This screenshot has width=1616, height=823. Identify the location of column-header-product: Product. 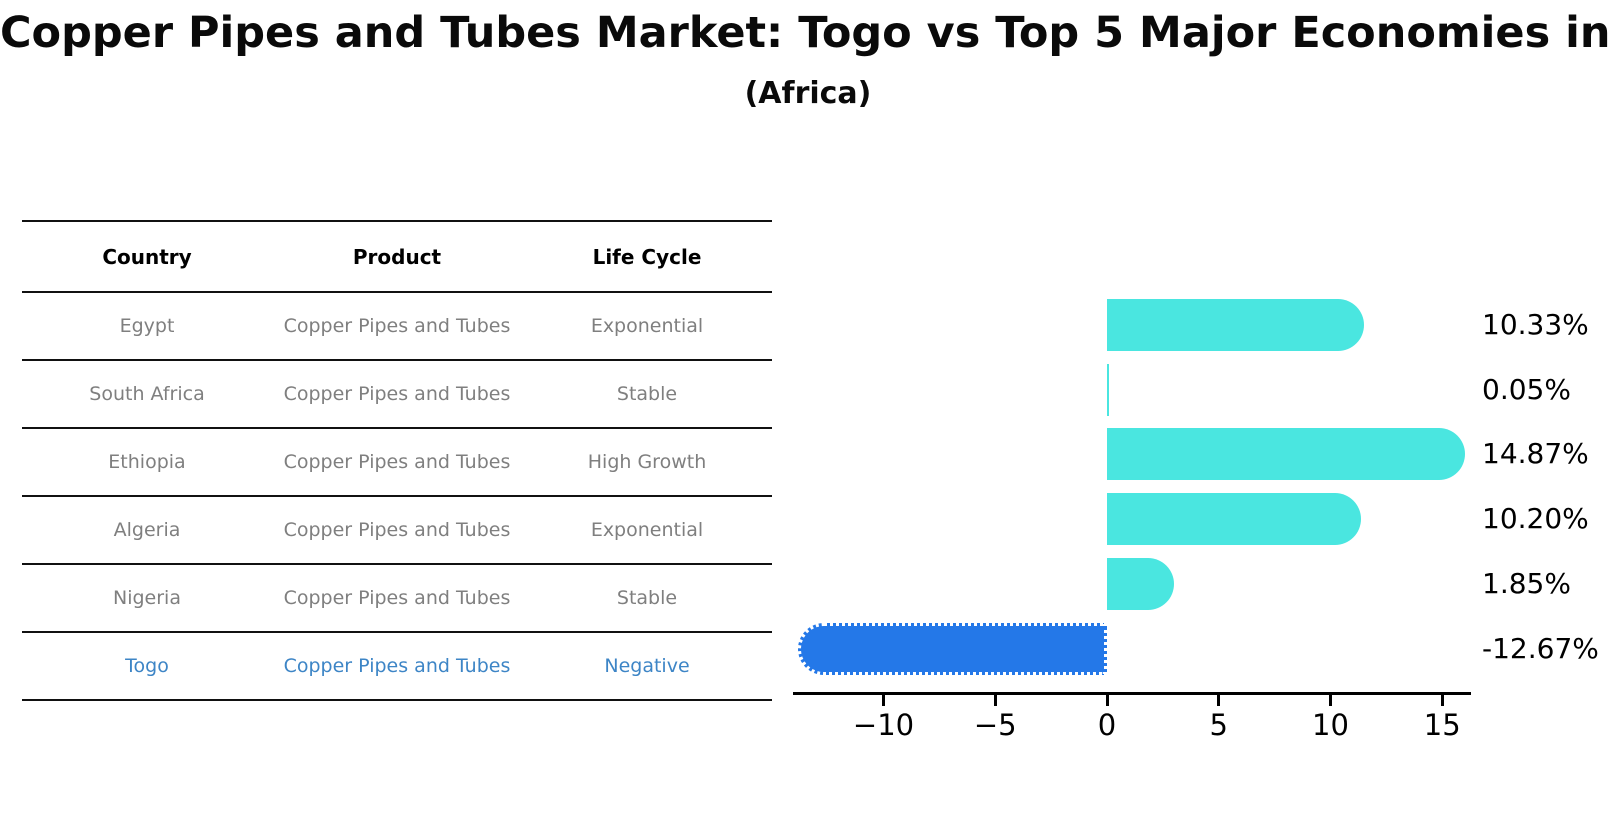
(397, 256).